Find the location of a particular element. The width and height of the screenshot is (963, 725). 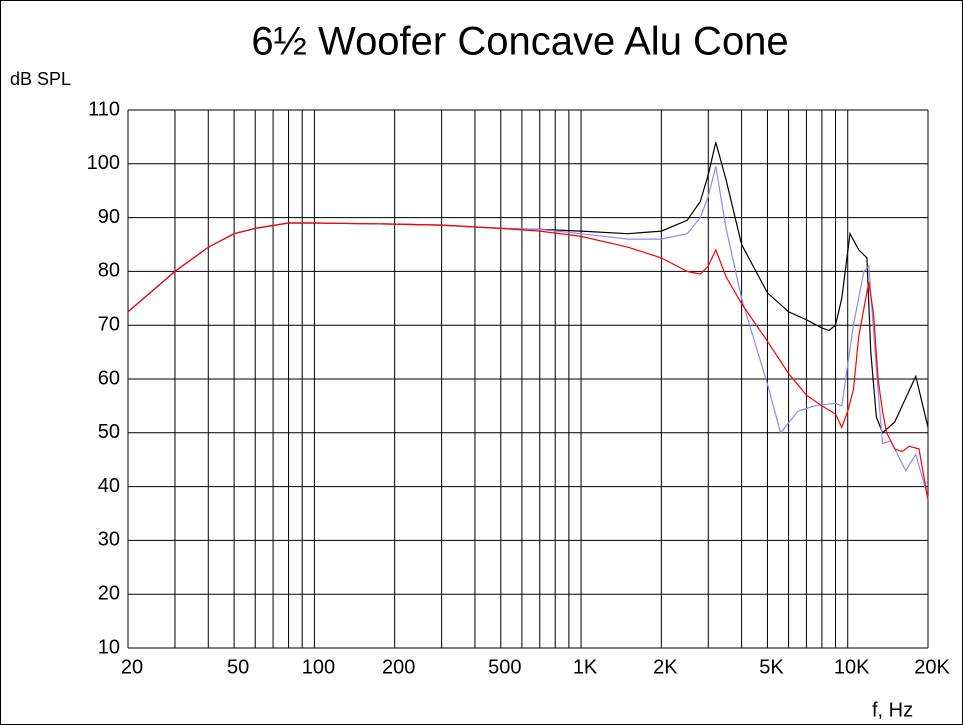

y-tick-label: 50 is located at coordinates (109, 432).